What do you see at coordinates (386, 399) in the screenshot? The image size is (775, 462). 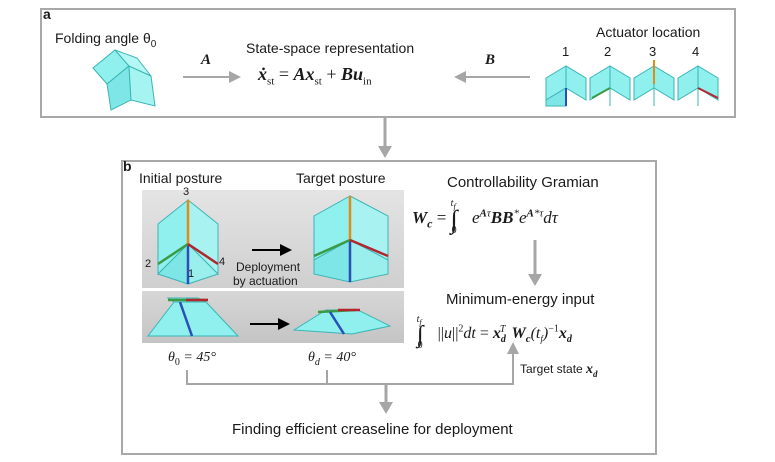 I see `arrow-to-finding` at bounding box center [386, 399].